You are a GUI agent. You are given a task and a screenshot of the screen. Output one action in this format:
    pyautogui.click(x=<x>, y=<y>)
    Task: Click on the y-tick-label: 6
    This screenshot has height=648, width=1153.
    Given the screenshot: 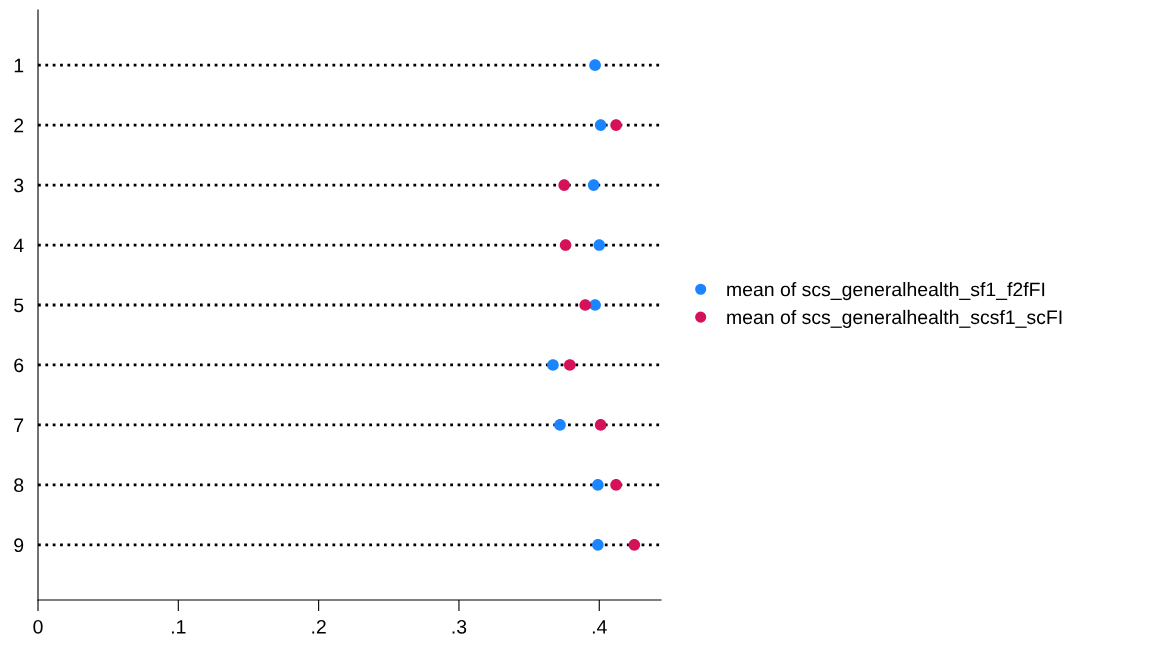 What is the action you would take?
    pyautogui.click(x=19, y=365)
    